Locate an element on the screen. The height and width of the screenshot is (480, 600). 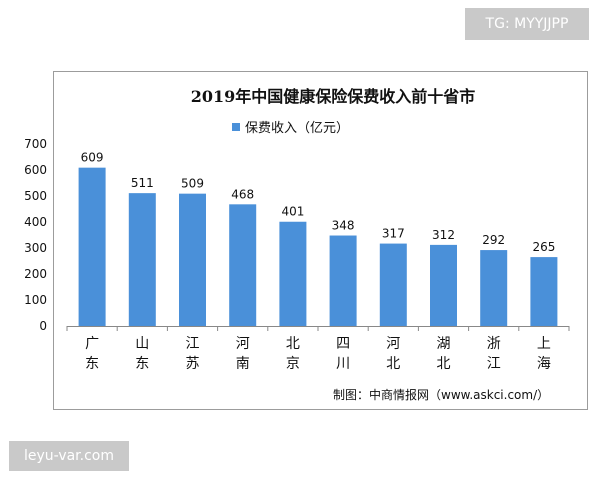
bar-value-label: 317 is located at coordinates (393, 234).